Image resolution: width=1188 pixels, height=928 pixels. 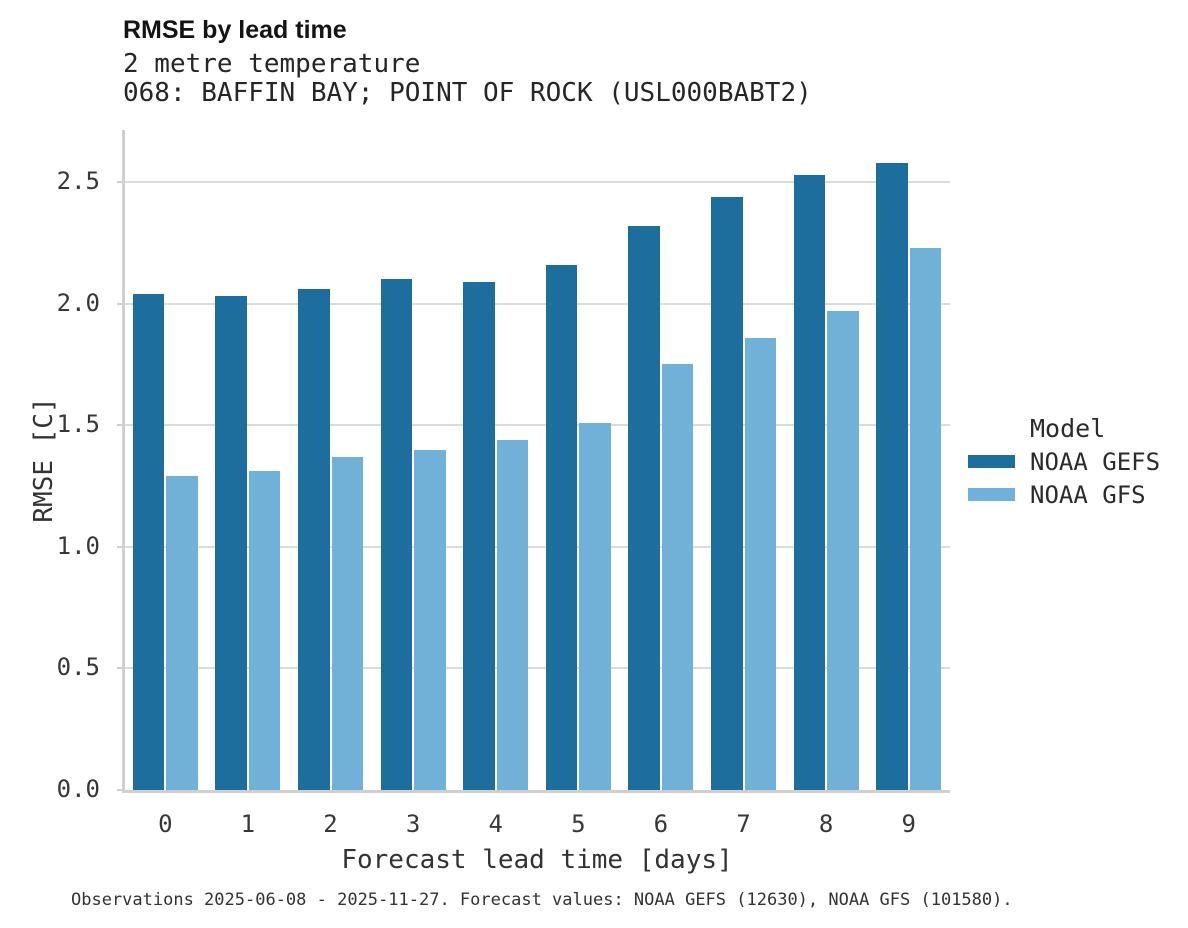 I want to click on legend-label-noaa-gfs: NOAA GFS, so click(x=1088, y=495).